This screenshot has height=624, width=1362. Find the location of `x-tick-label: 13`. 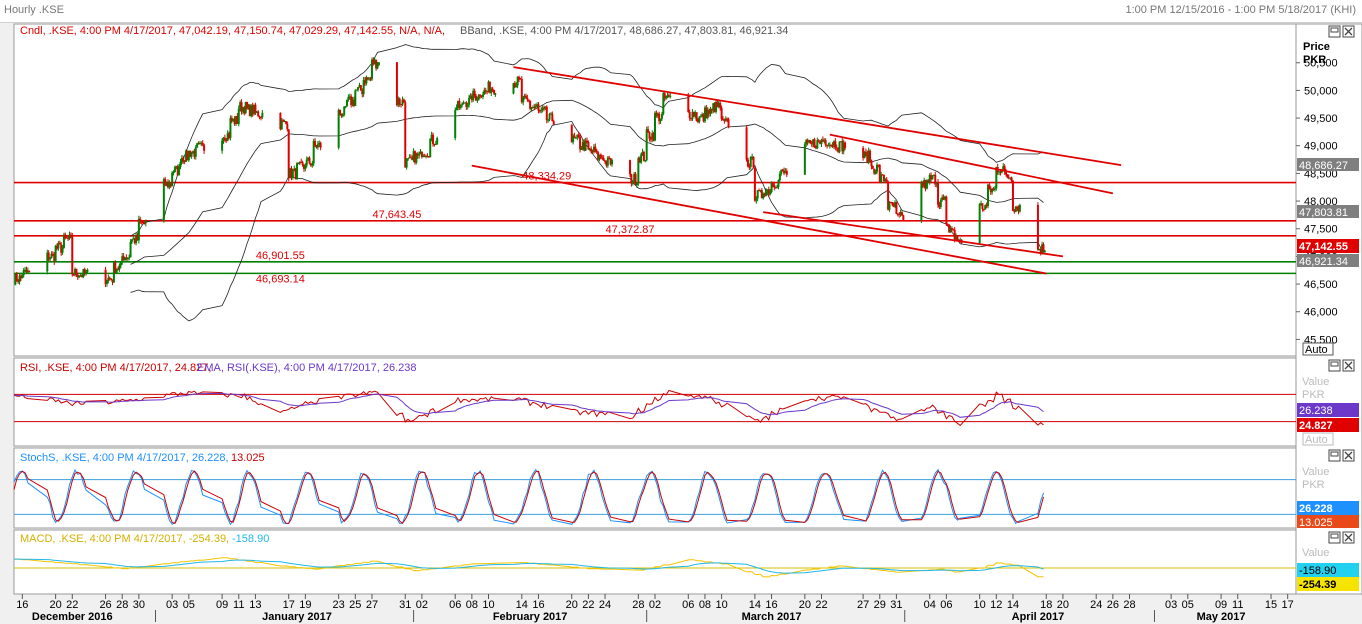

x-tick-label: 13 is located at coordinates (255, 605).